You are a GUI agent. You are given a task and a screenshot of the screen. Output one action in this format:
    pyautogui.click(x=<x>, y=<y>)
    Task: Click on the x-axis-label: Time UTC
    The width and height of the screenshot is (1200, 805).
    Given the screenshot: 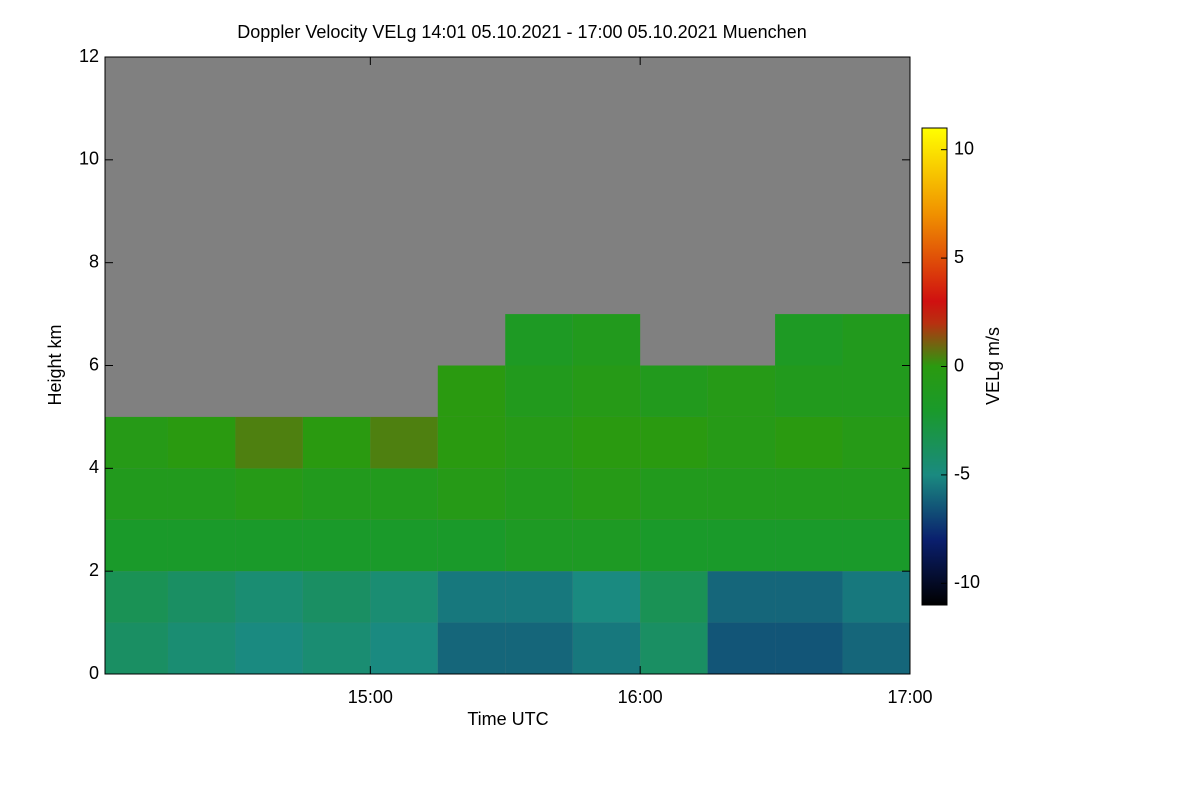 What is the action you would take?
    pyautogui.click(x=507, y=719)
    